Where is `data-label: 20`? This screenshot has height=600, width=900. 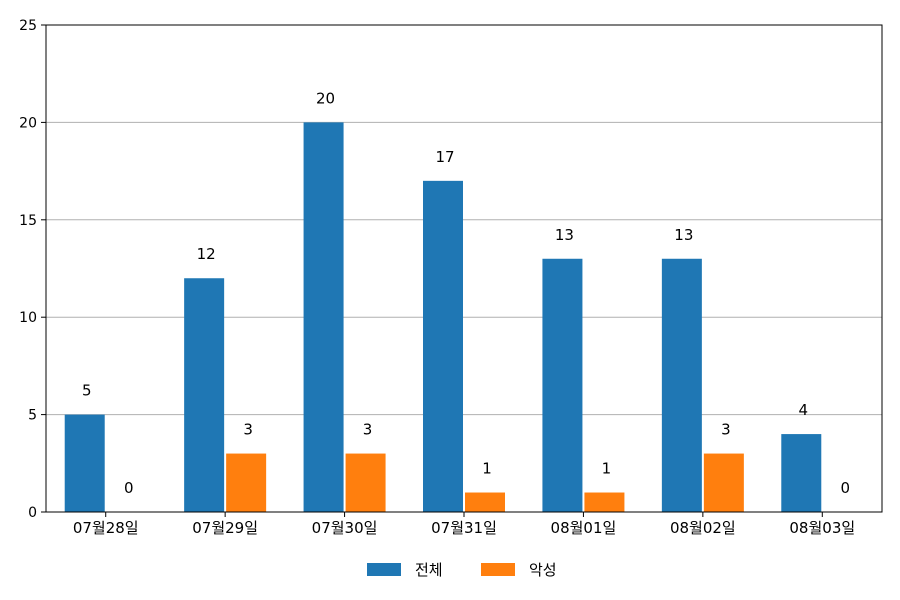 data-label: 20 is located at coordinates (325, 98).